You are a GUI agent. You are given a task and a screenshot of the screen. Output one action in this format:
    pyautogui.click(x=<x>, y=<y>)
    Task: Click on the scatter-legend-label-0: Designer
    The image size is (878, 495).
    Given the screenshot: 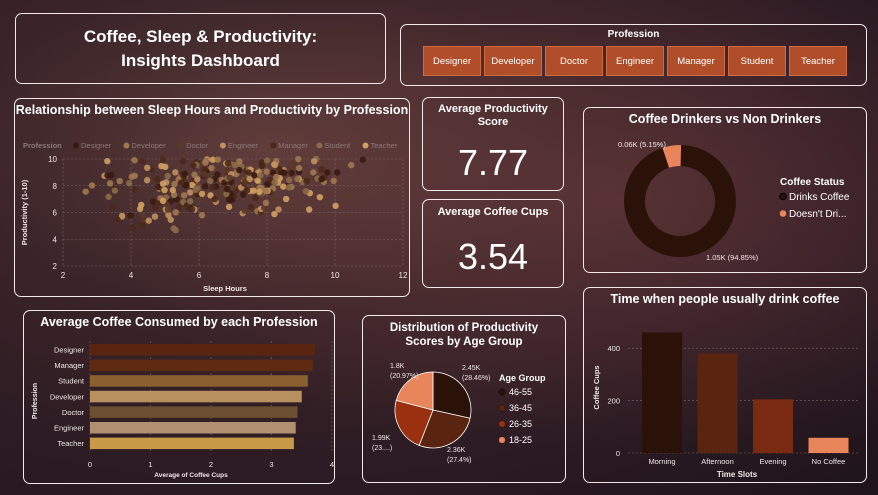 What is the action you would take?
    pyautogui.click(x=96, y=145)
    